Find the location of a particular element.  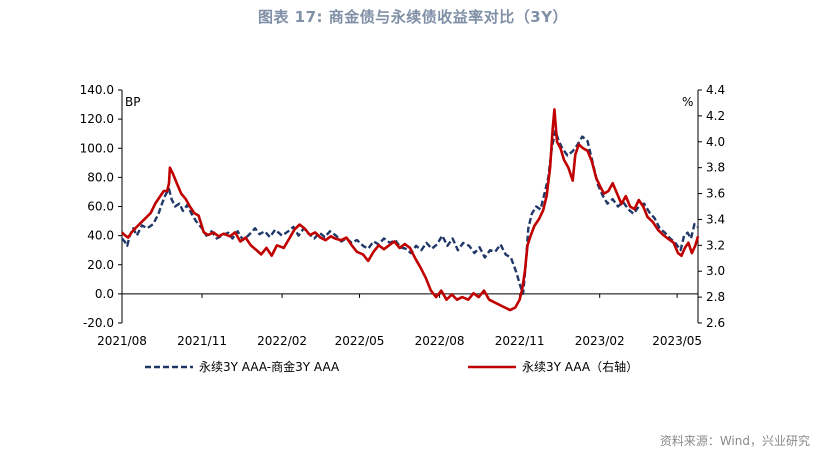

right-tick-label: 3.6 is located at coordinates (715, 194).